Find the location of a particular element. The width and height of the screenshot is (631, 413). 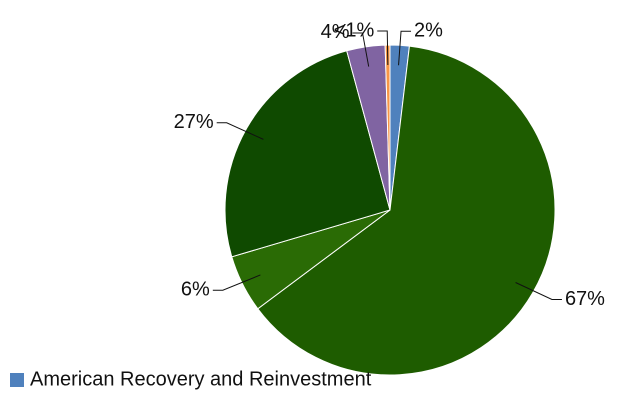

data-label: 27% is located at coordinates (194, 122).